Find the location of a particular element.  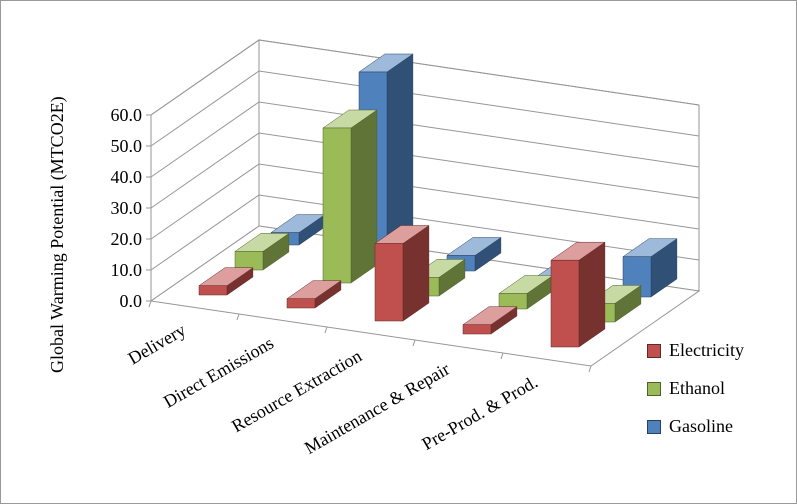

legend-item-electricity: Electricity is located at coordinates (695, 350).